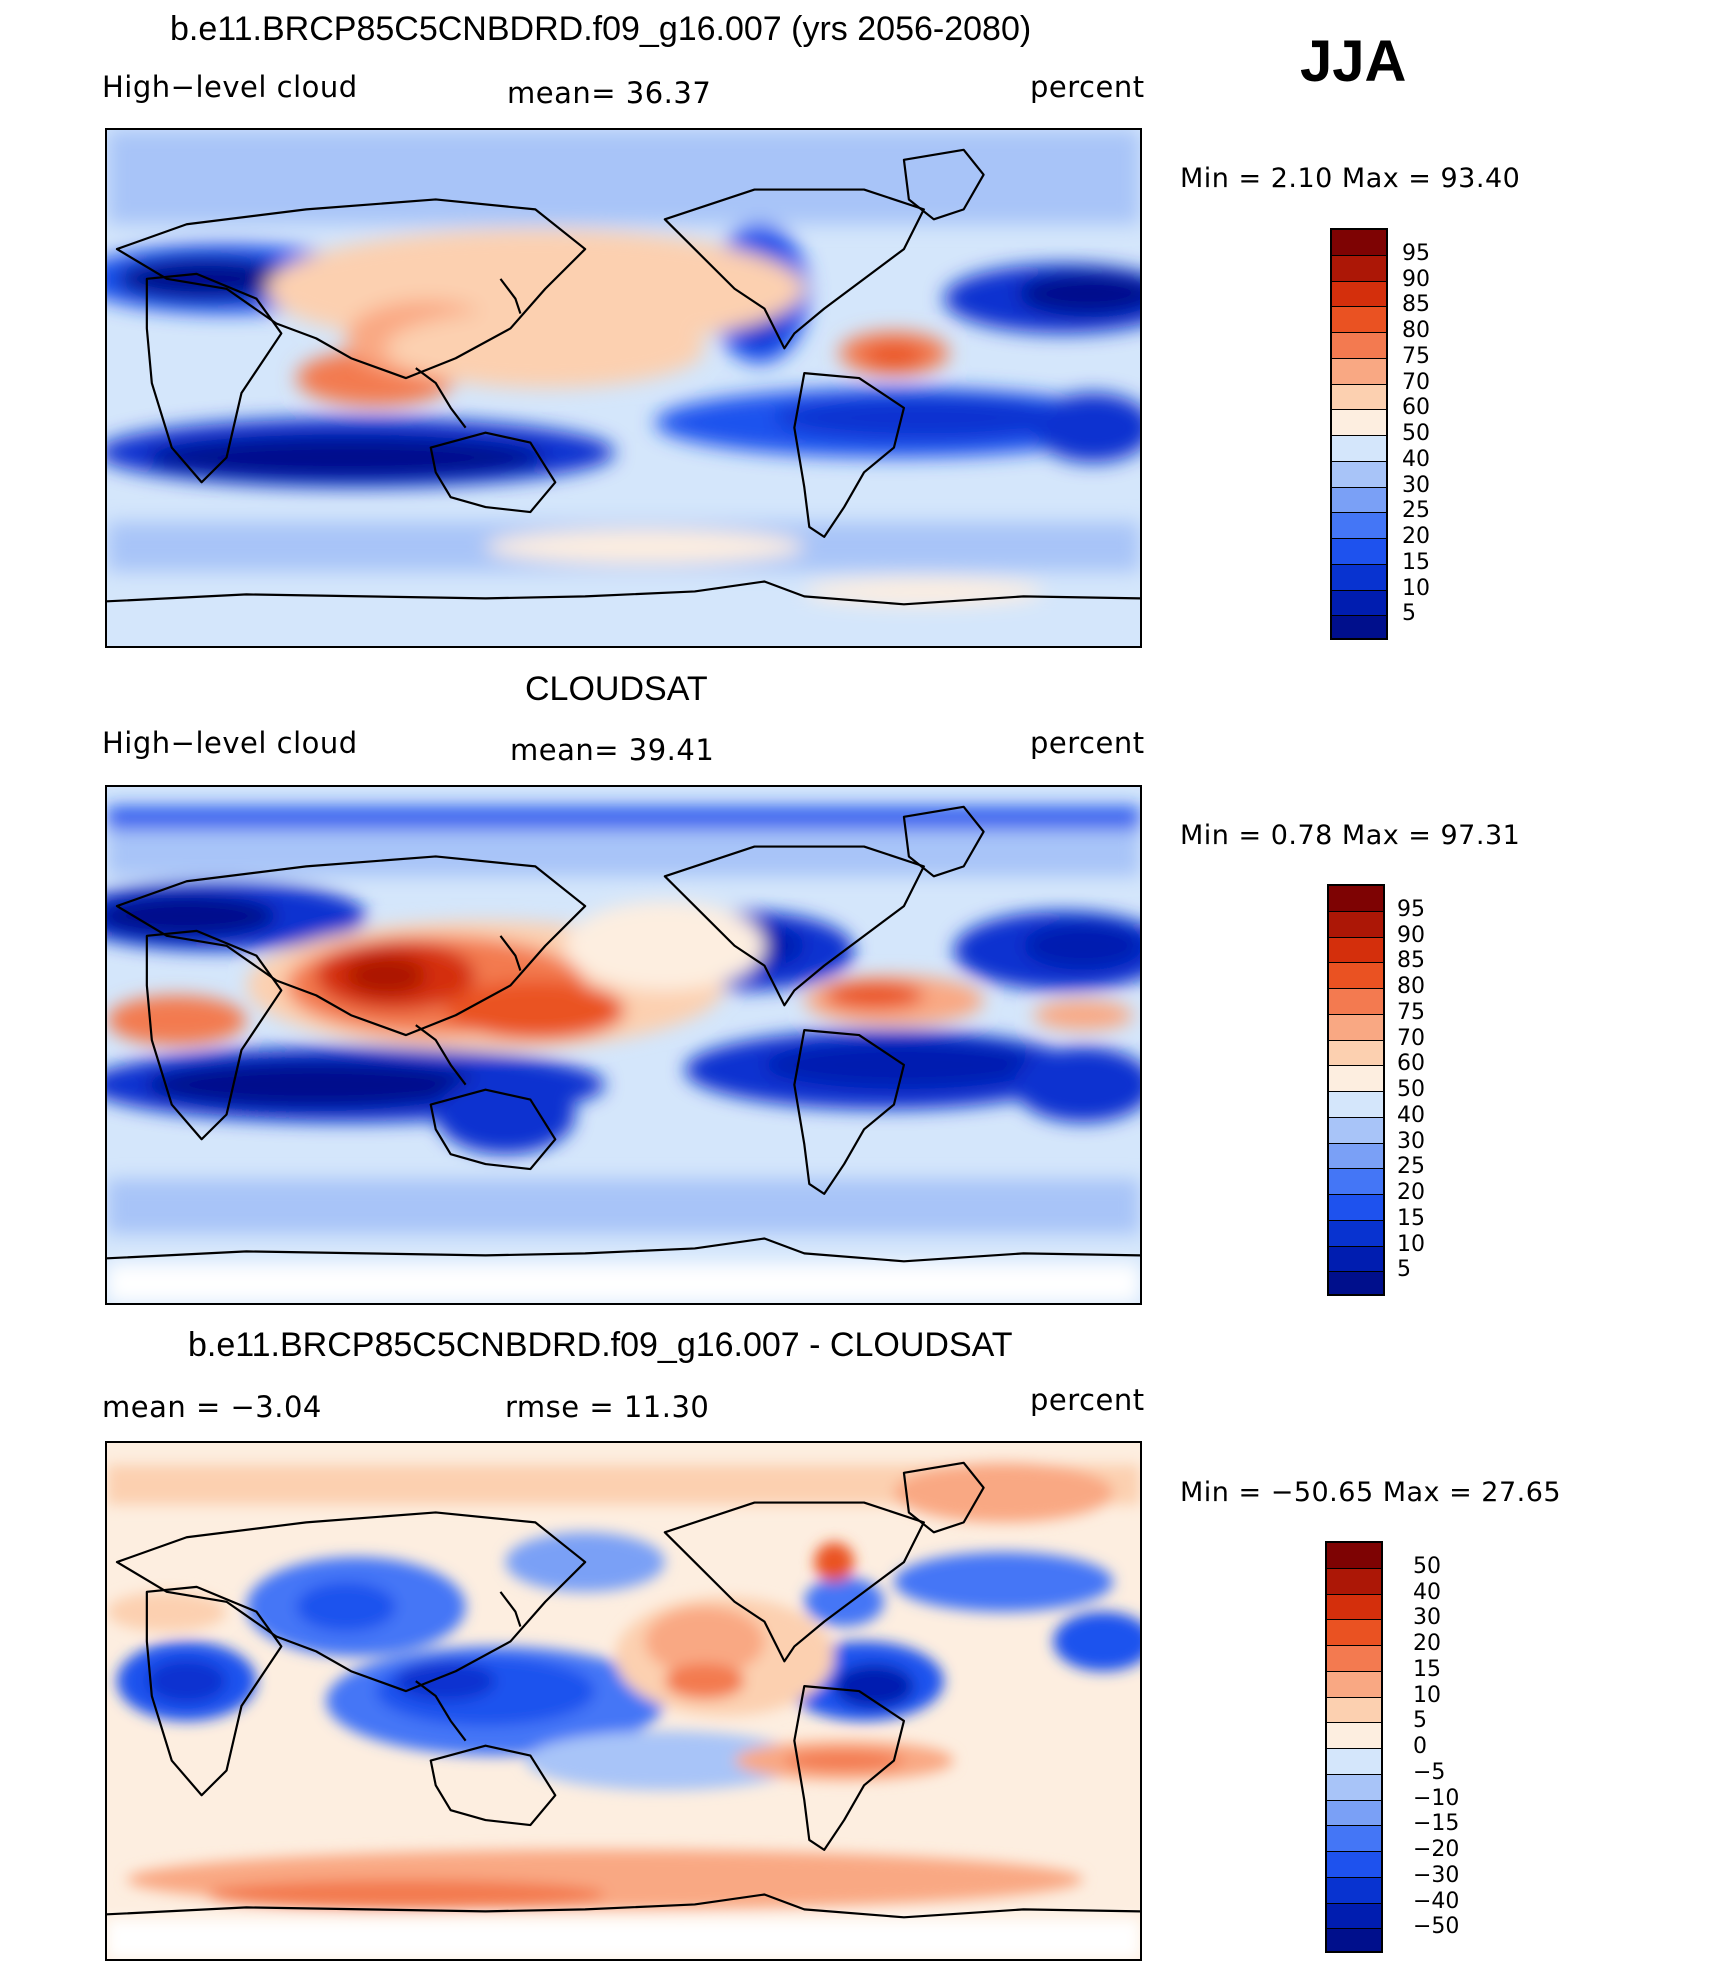  Describe the element at coordinates (1411, 1167) in the screenshot. I see `colorbar-tick-label: 25` at that location.